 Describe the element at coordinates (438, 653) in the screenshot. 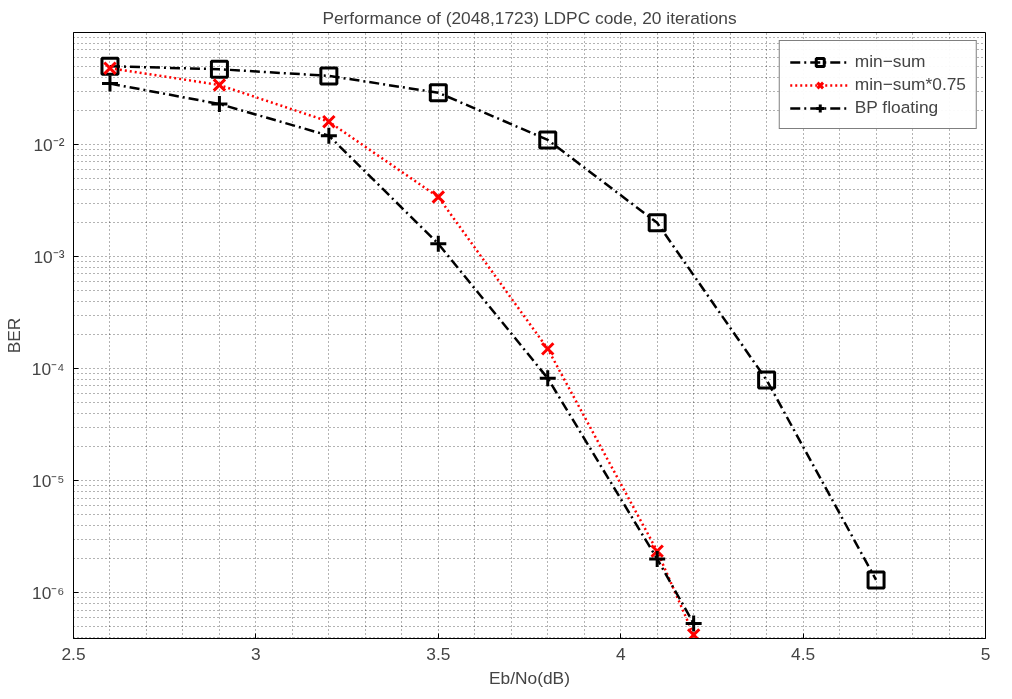

I see `x-tick-label: 3.5` at that location.